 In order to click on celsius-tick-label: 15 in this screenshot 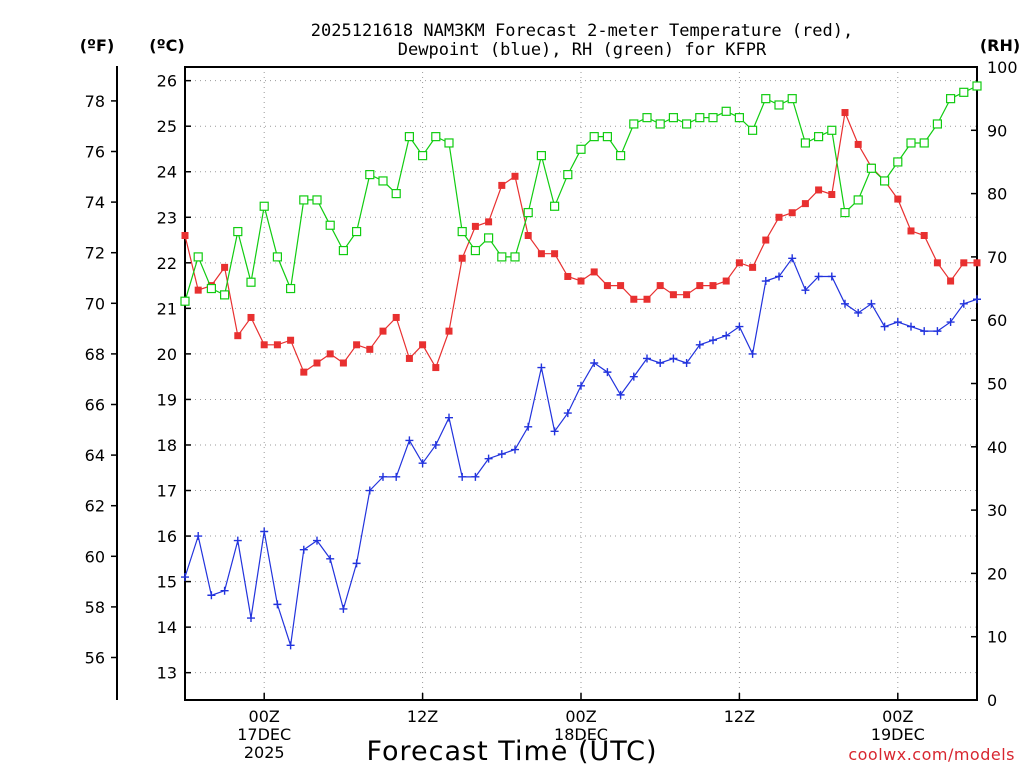, I will do `click(167, 582)`.